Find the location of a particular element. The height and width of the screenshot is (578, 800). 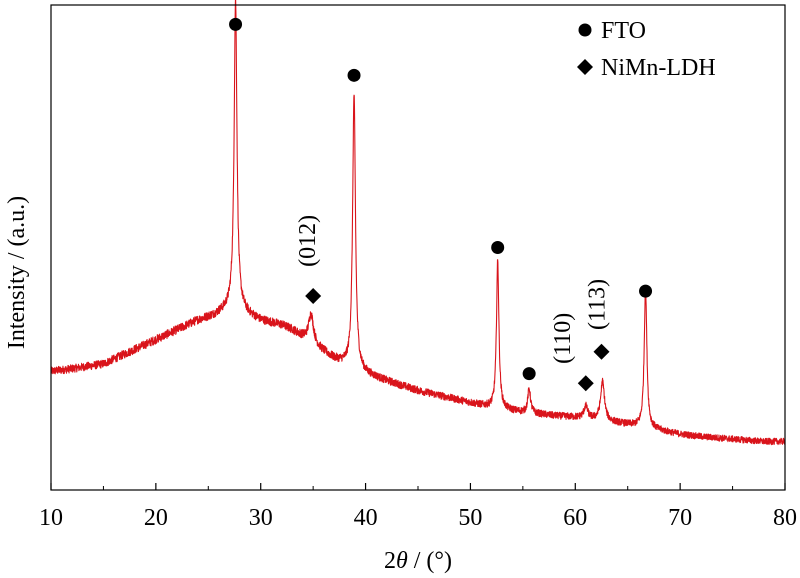

x-tick-label: 70 is located at coordinates (680, 518).